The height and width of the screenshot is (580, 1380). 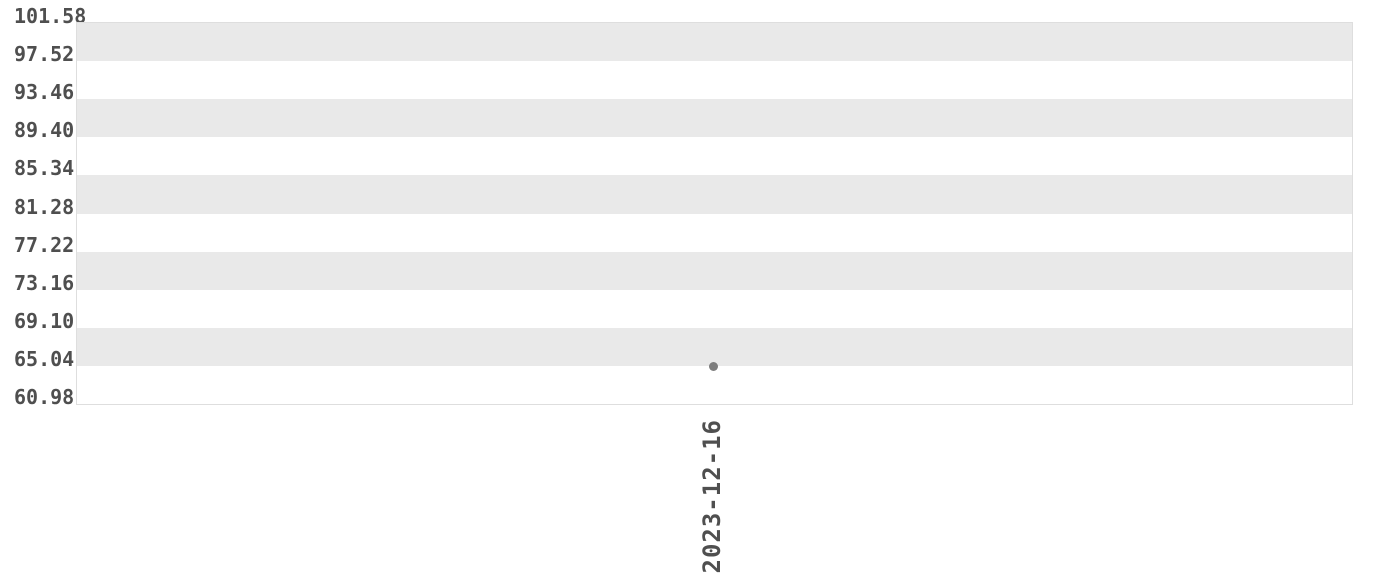 What do you see at coordinates (44, 358) in the screenshot?
I see `y-tick-label: 65.04` at bounding box center [44, 358].